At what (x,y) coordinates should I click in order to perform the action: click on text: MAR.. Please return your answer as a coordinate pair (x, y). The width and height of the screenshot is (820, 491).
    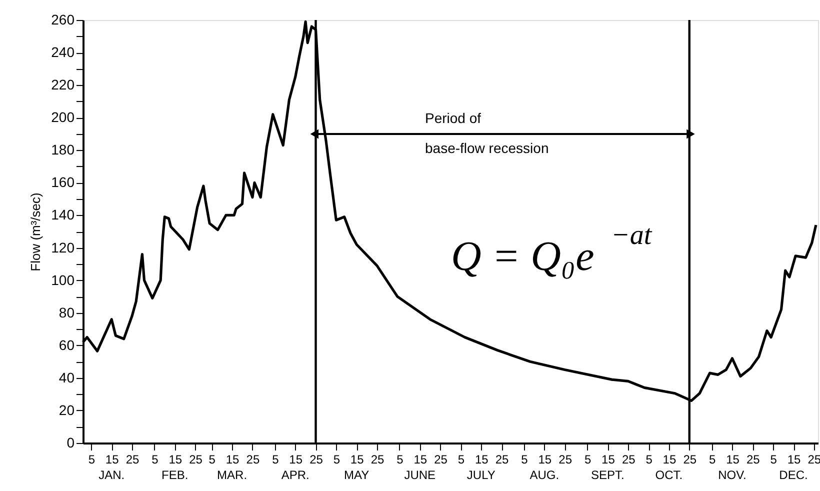
    Looking at the image, I should click on (232, 475).